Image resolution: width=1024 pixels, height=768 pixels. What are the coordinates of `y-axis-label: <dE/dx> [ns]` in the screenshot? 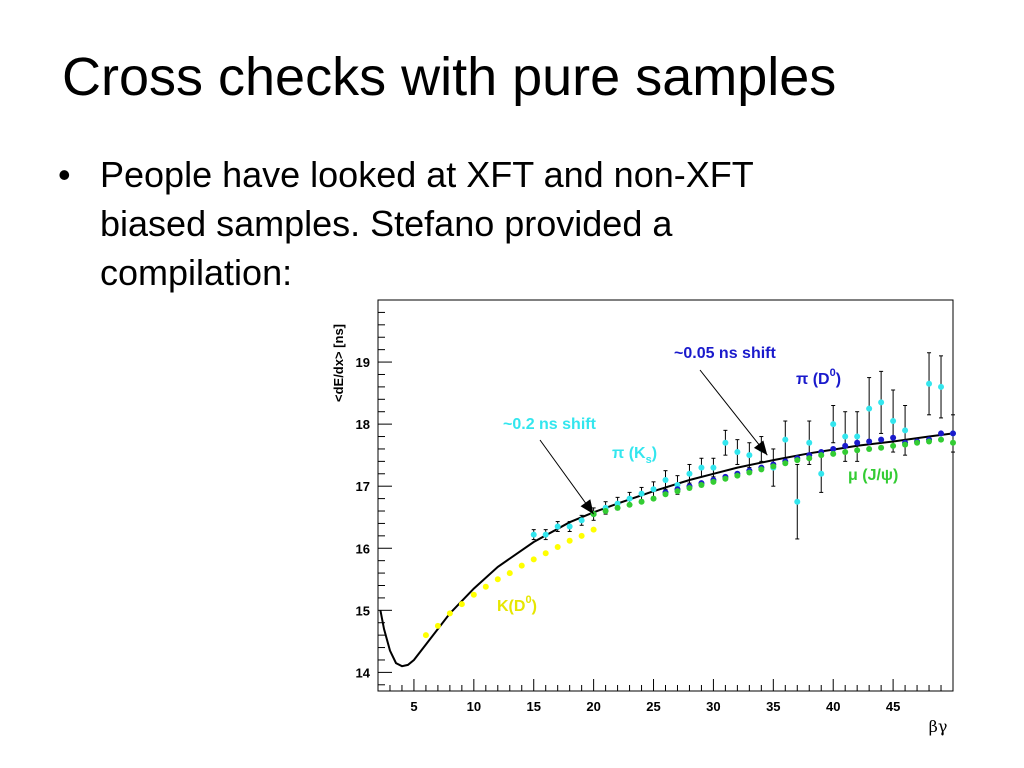 It's located at (338, 363).